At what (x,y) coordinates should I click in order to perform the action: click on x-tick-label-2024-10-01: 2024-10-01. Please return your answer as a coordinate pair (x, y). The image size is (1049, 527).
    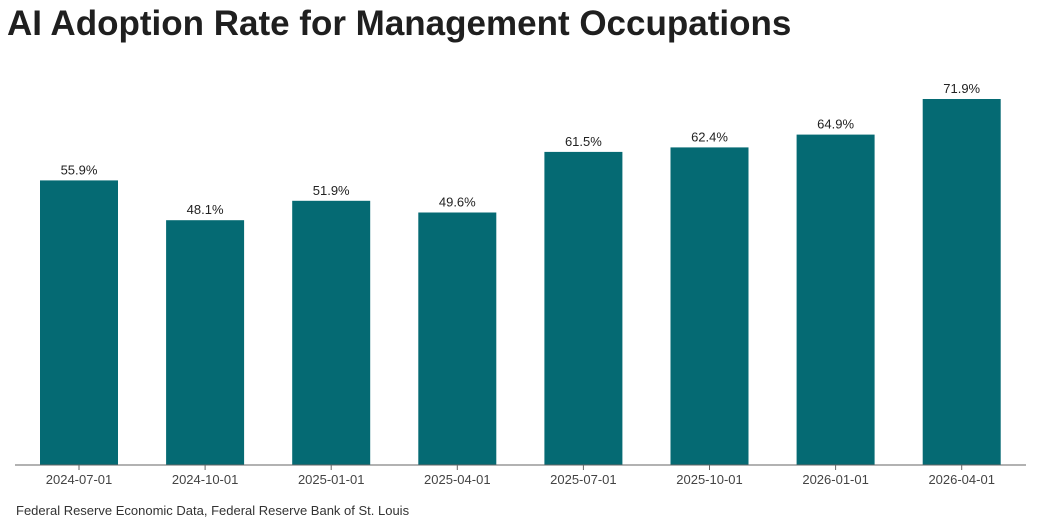
    Looking at the image, I should click on (205, 479).